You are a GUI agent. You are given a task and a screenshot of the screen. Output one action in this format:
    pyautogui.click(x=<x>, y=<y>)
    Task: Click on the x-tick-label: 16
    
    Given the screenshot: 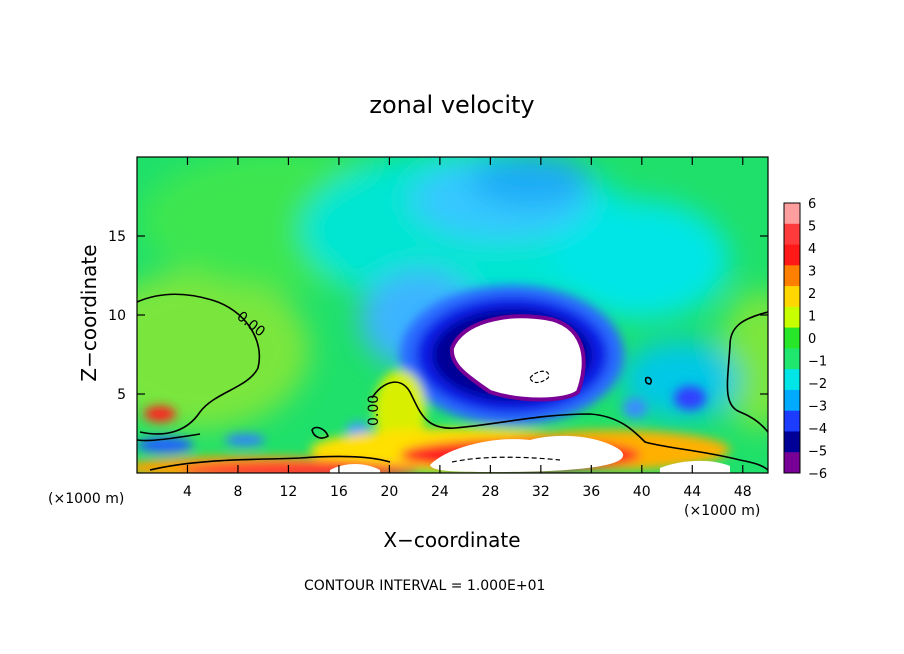 What is the action you would take?
    pyautogui.click(x=339, y=492)
    